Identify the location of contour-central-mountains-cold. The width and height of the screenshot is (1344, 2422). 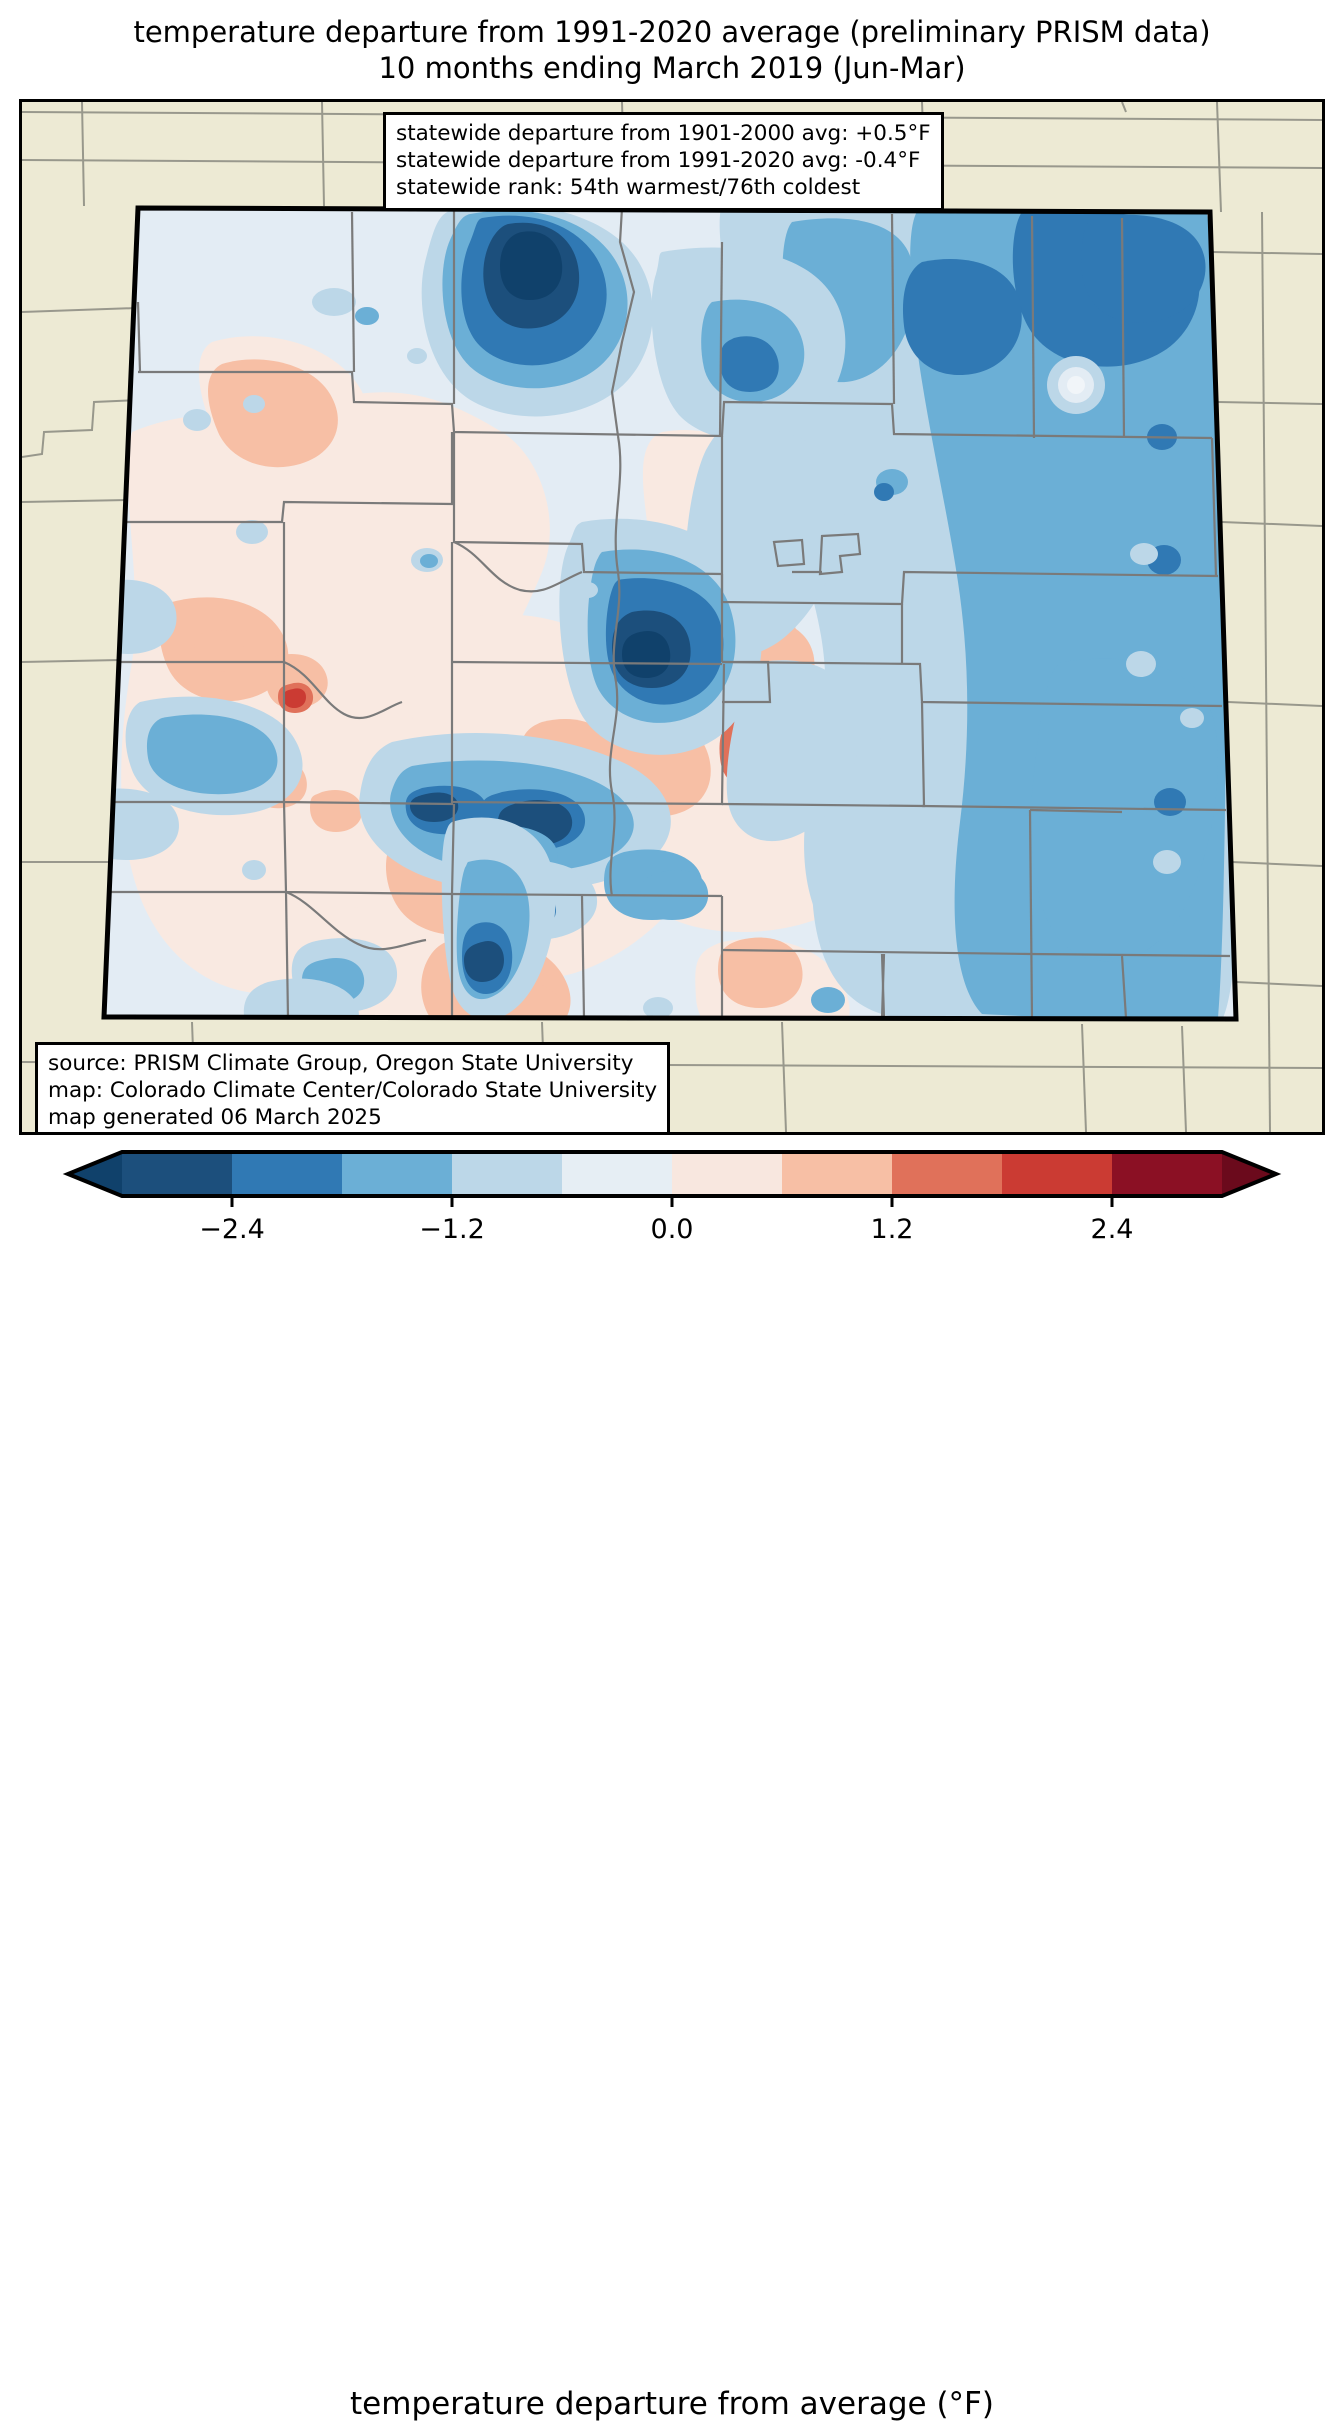
(660, 636).